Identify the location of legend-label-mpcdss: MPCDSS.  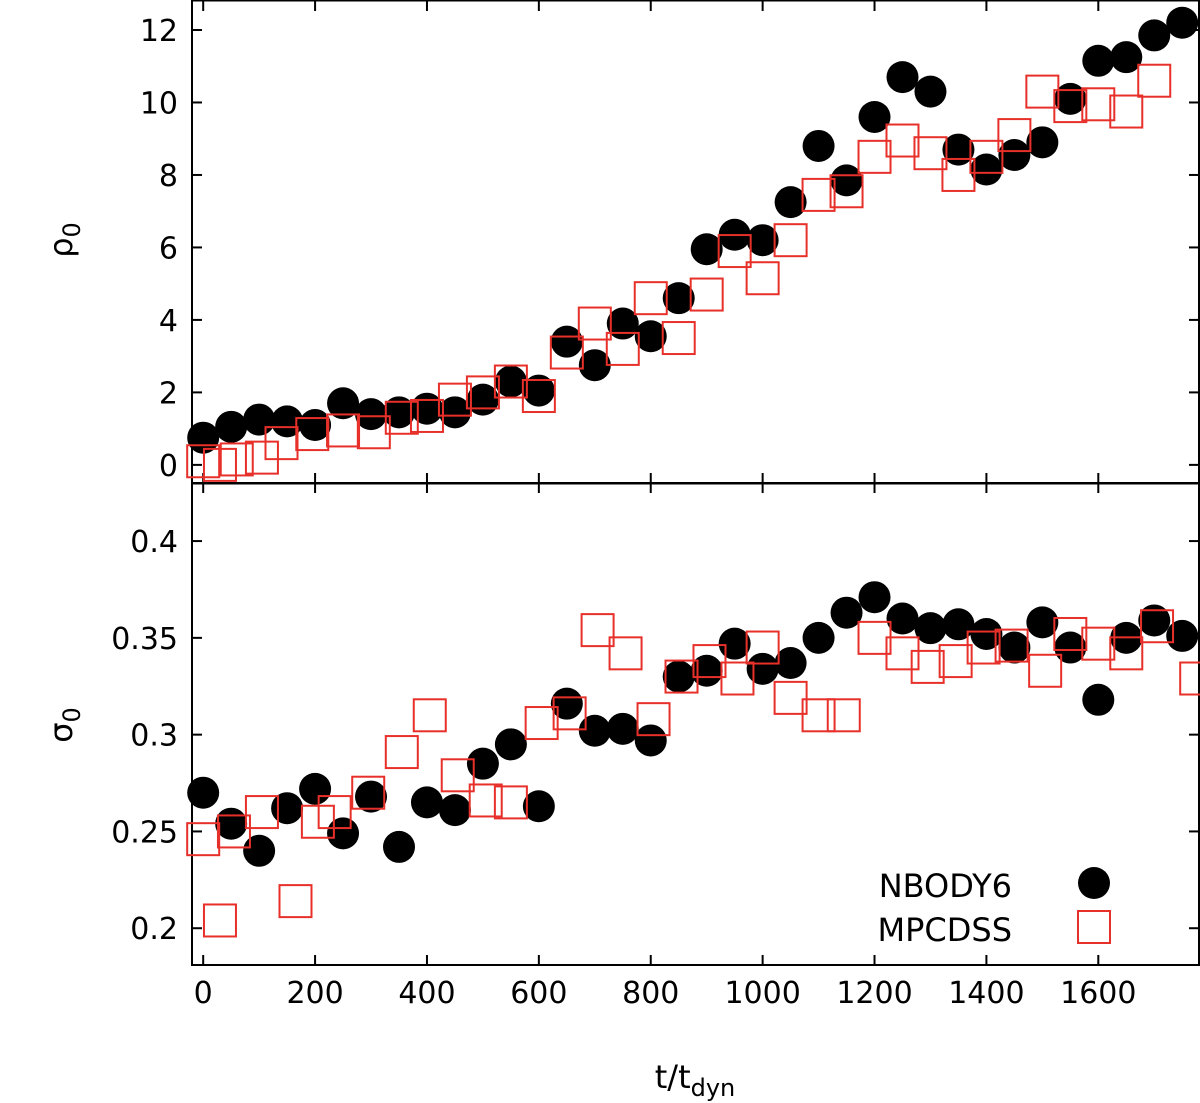
(944, 930).